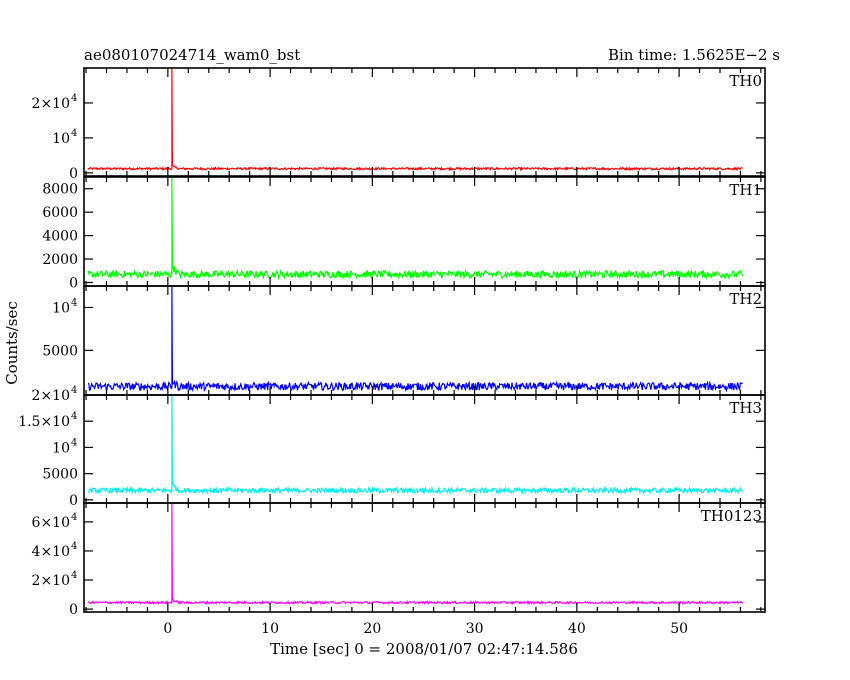  I want to click on x-tick-label: 10, so click(270, 629).